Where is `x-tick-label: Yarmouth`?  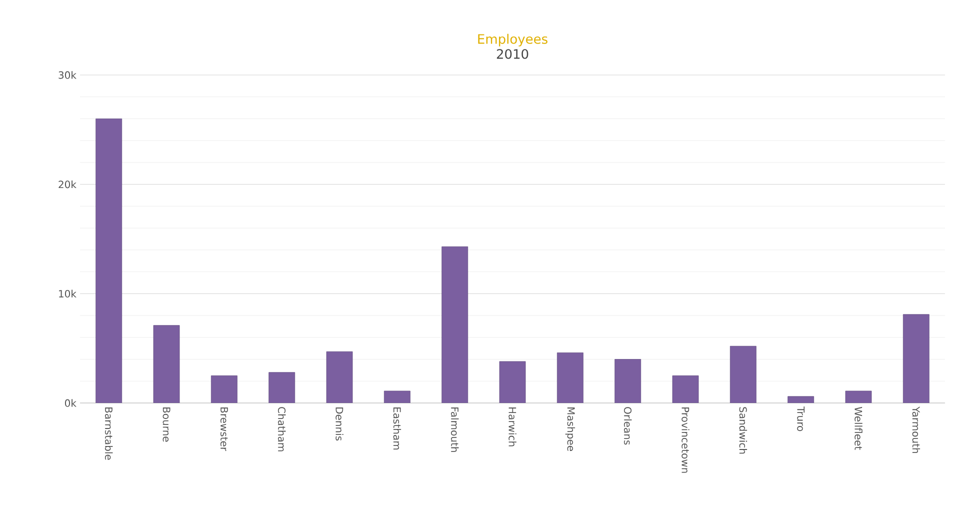 x-tick-label: Yarmouth is located at coordinates (916, 429).